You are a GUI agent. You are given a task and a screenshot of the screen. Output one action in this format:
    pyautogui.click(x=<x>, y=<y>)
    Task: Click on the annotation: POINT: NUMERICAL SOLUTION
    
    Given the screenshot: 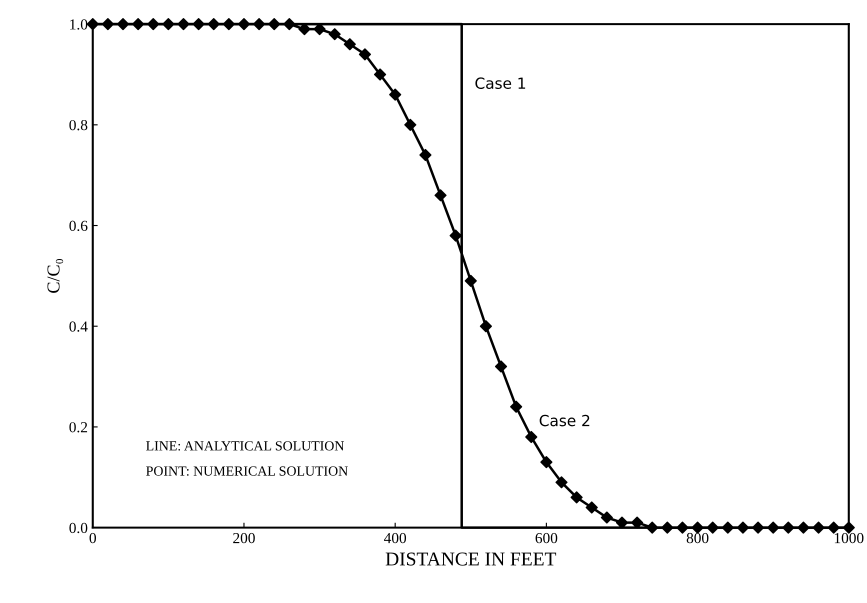 What is the action you would take?
    pyautogui.click(x=247, y=471)
    